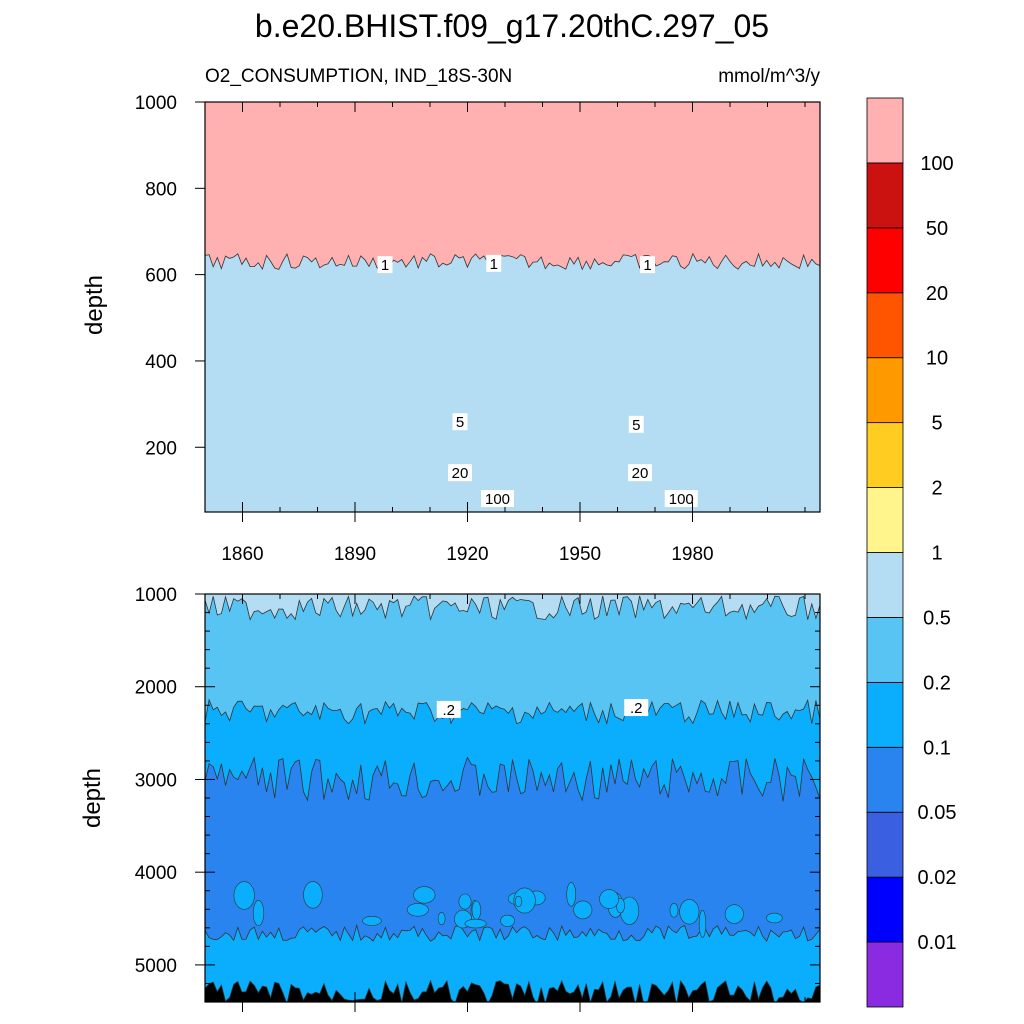  I want to click on colorbar-label: 20, so click(937, 294).